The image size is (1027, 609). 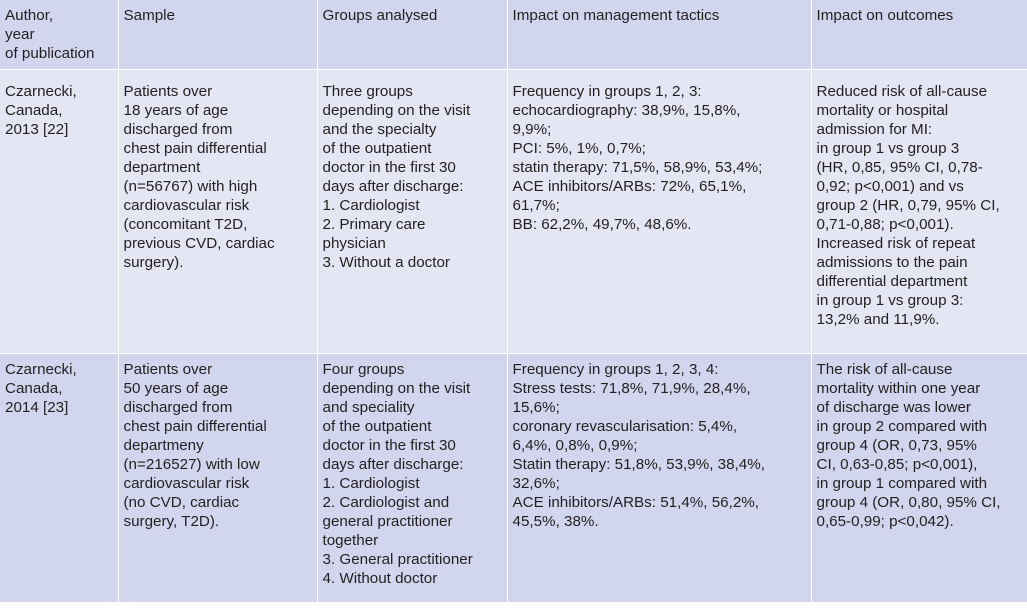 I want to click on header-author: Author, year of publication, so click(x=59, y=35).